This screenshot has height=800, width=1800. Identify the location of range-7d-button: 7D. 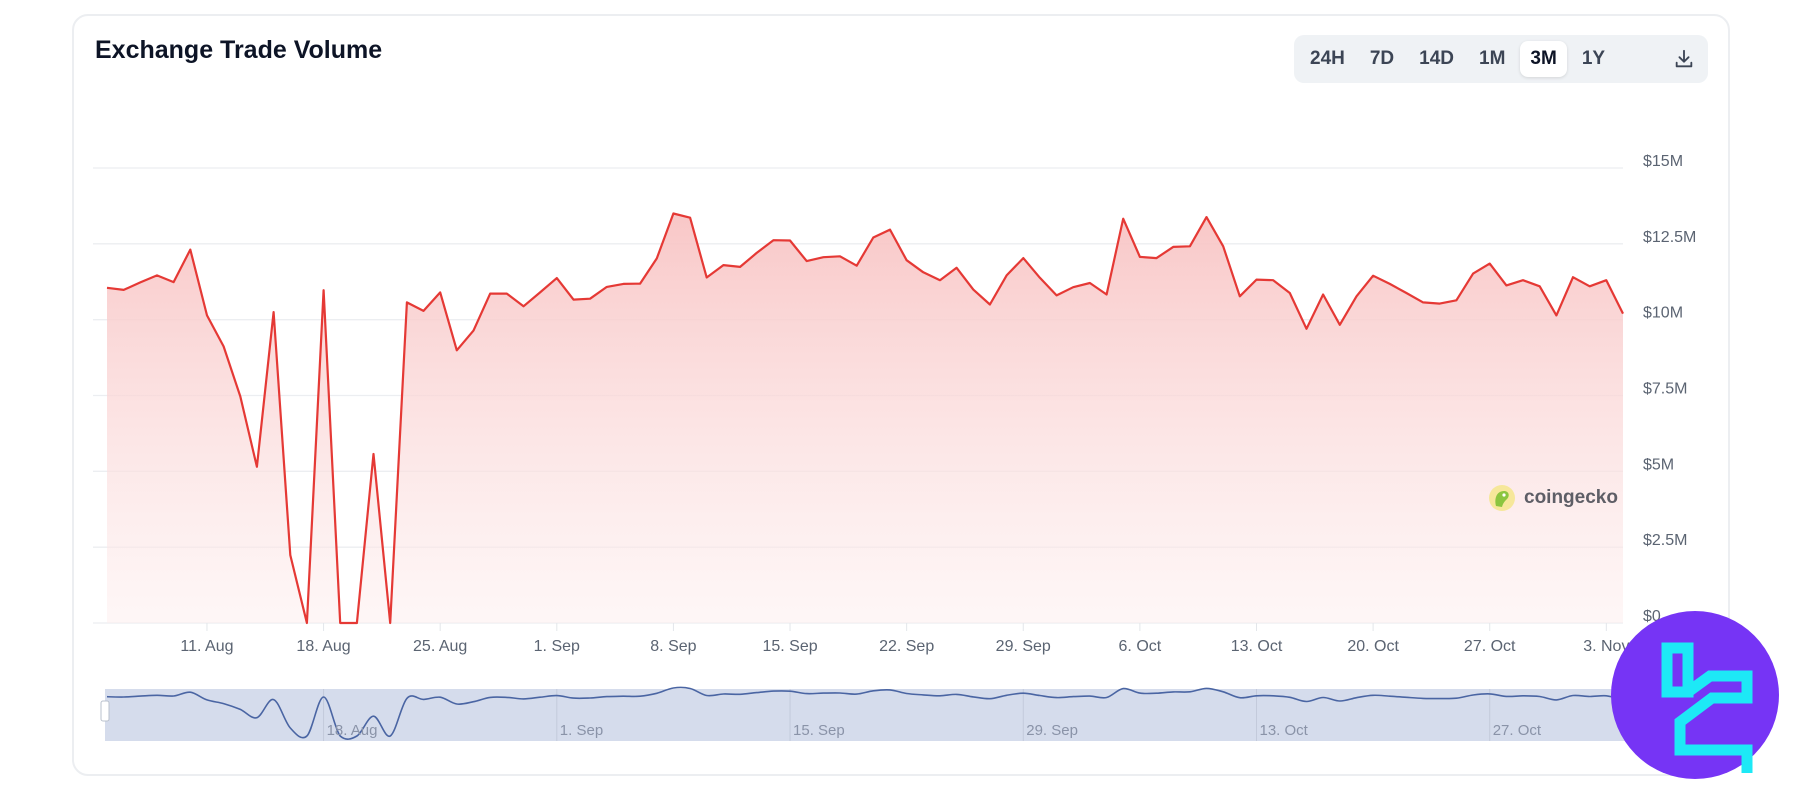
(1382, 58).